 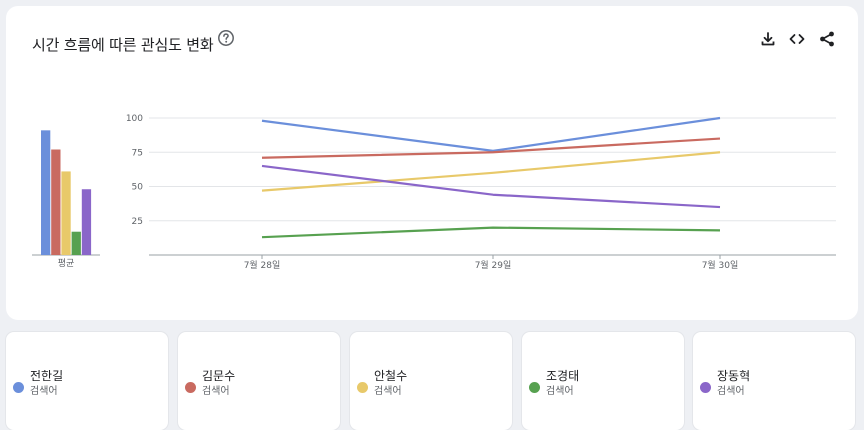 What do you see at coordinates (827, 39) in the screenshot?
I see `share-icon` at bounding box center [827, 39].